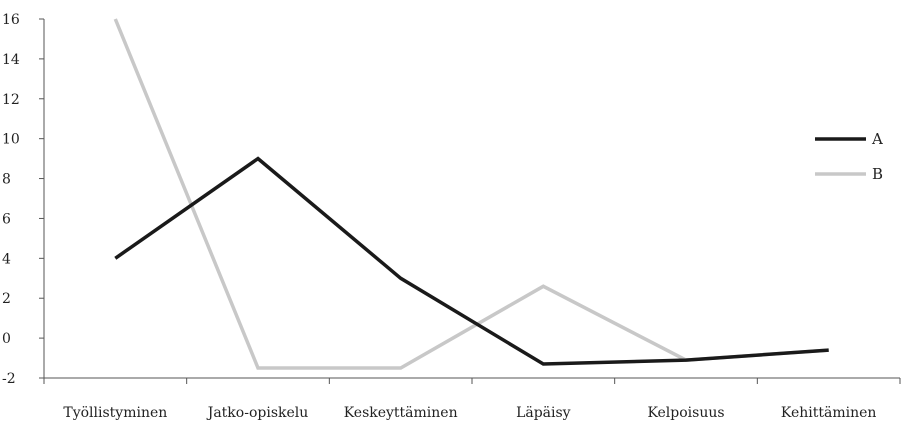 The width and height of the screenshot is (906, 421). What do you see at coordinates (11, 100) in the screenshot?
I see `y-tick-label: 12` at bounding box center [11, 100].